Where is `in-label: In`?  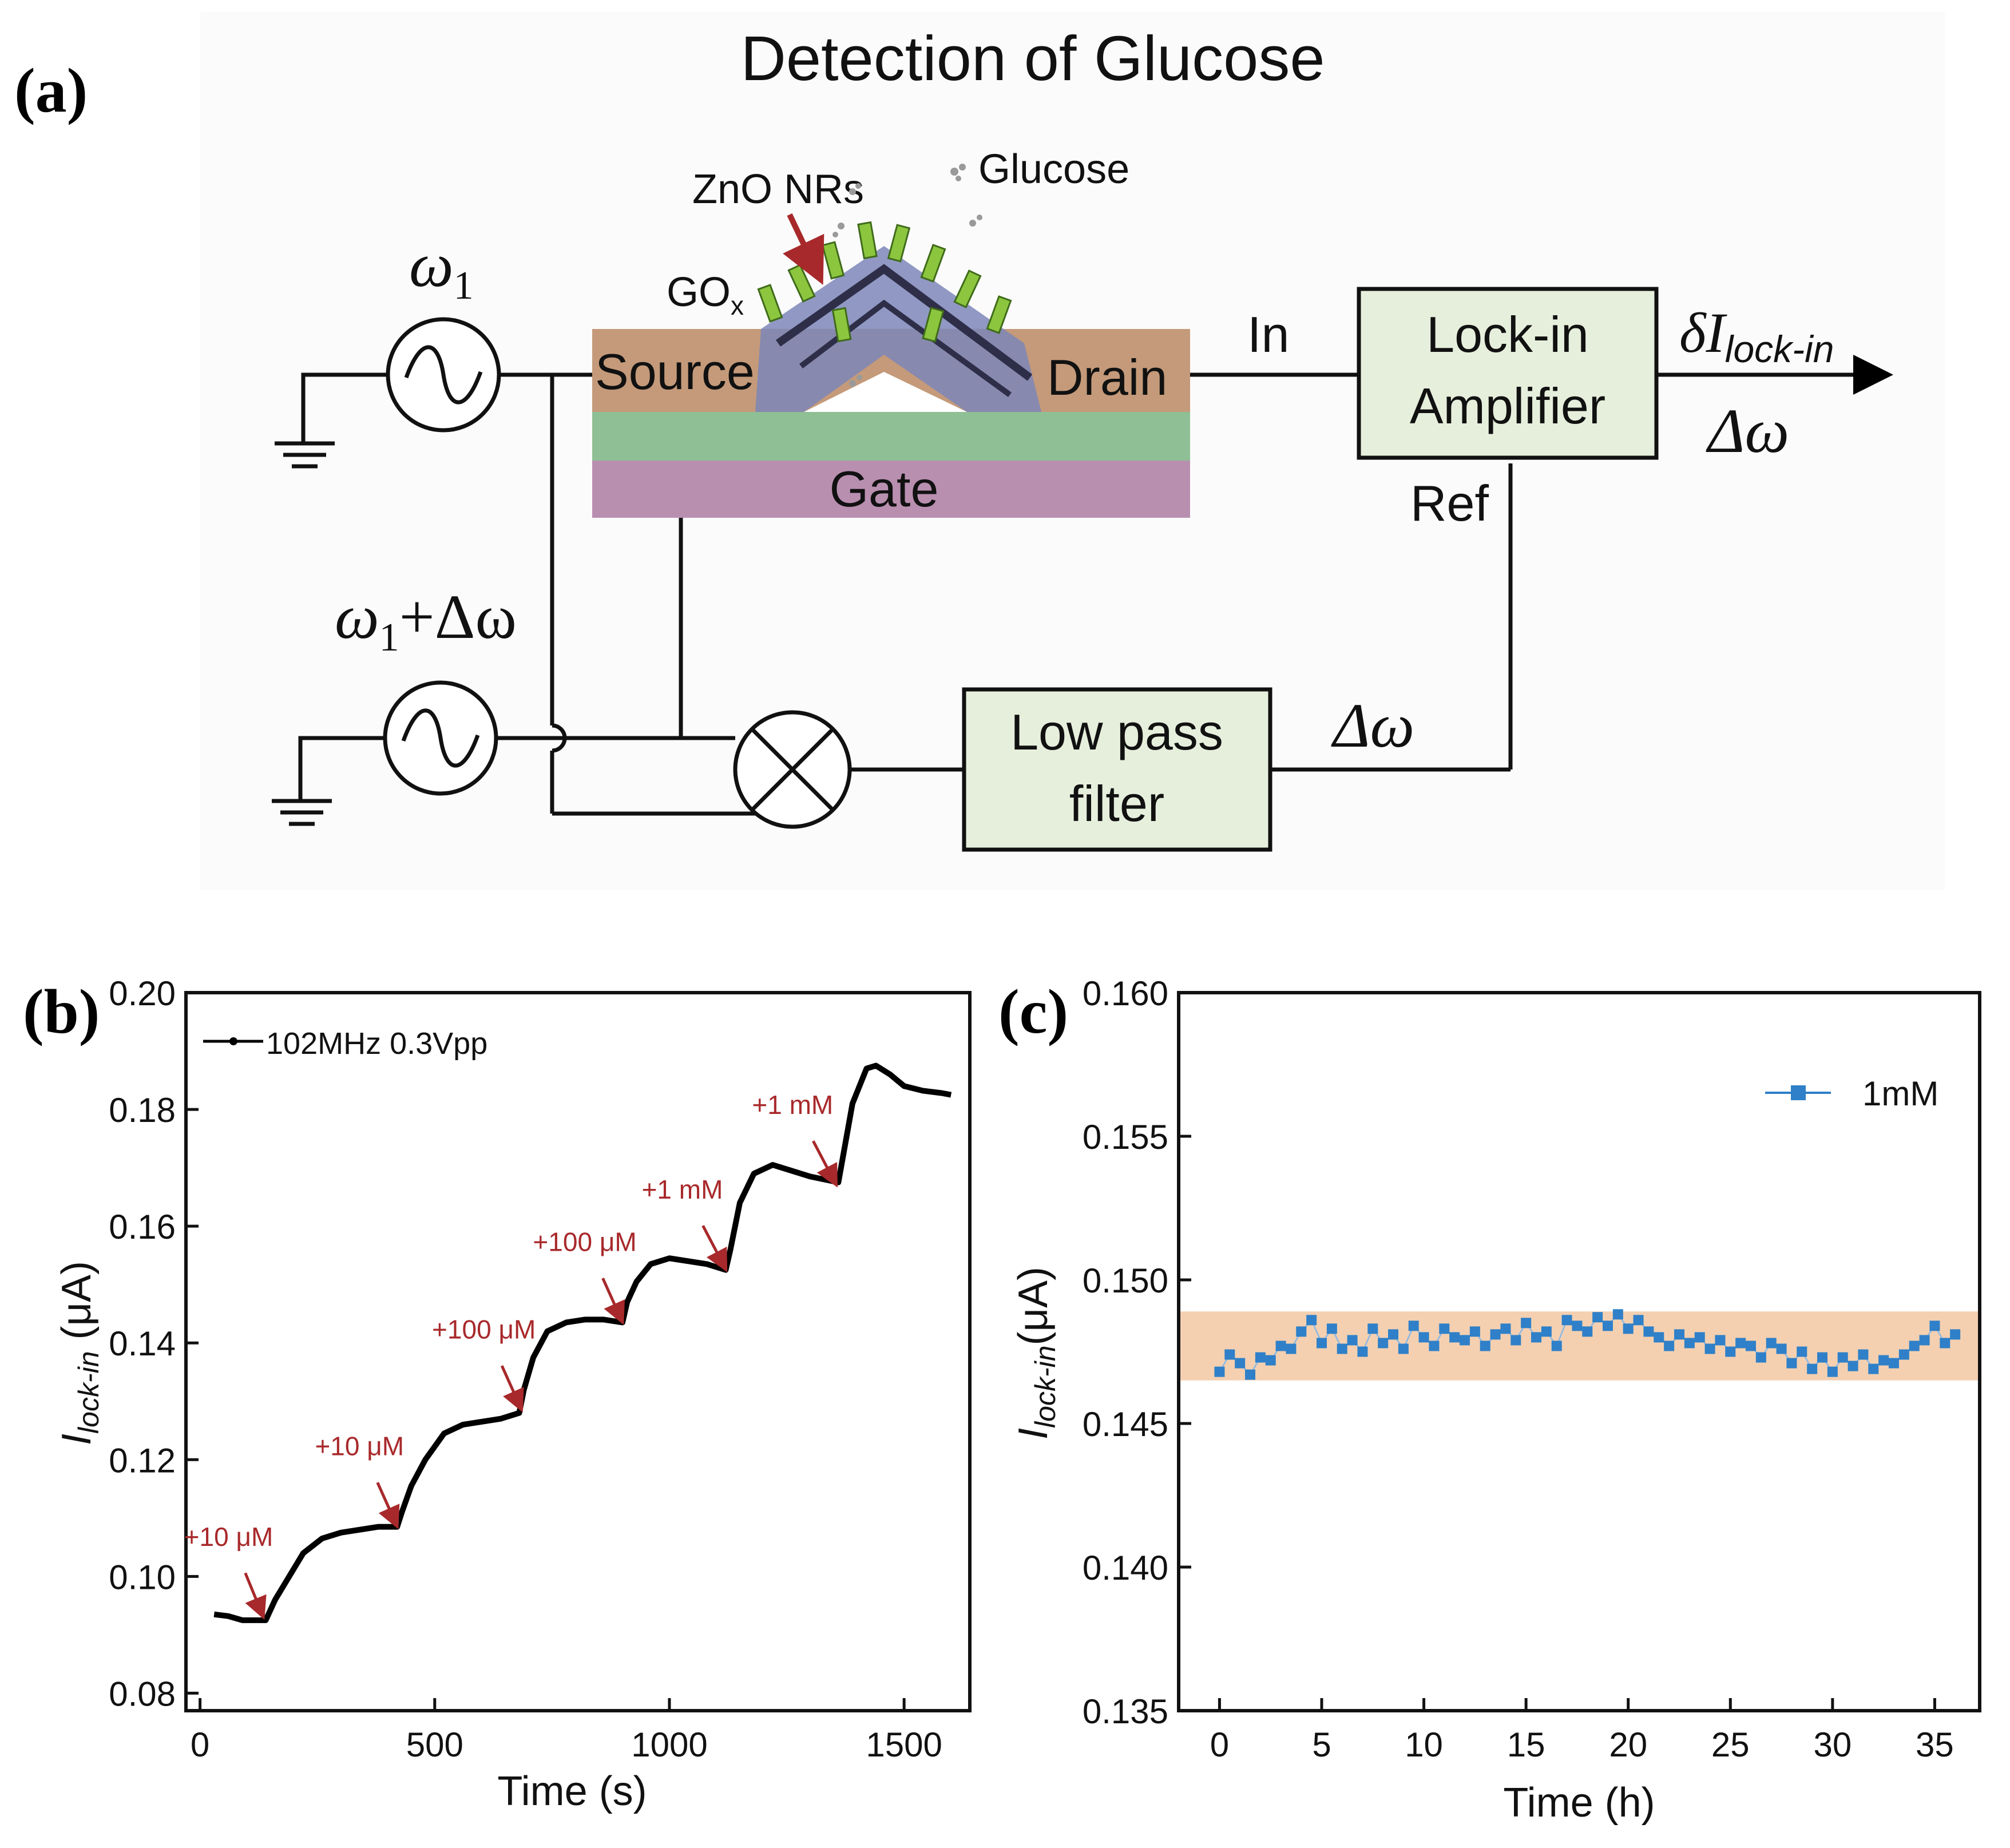 in-label: In is located at coordinates (1268, 334).